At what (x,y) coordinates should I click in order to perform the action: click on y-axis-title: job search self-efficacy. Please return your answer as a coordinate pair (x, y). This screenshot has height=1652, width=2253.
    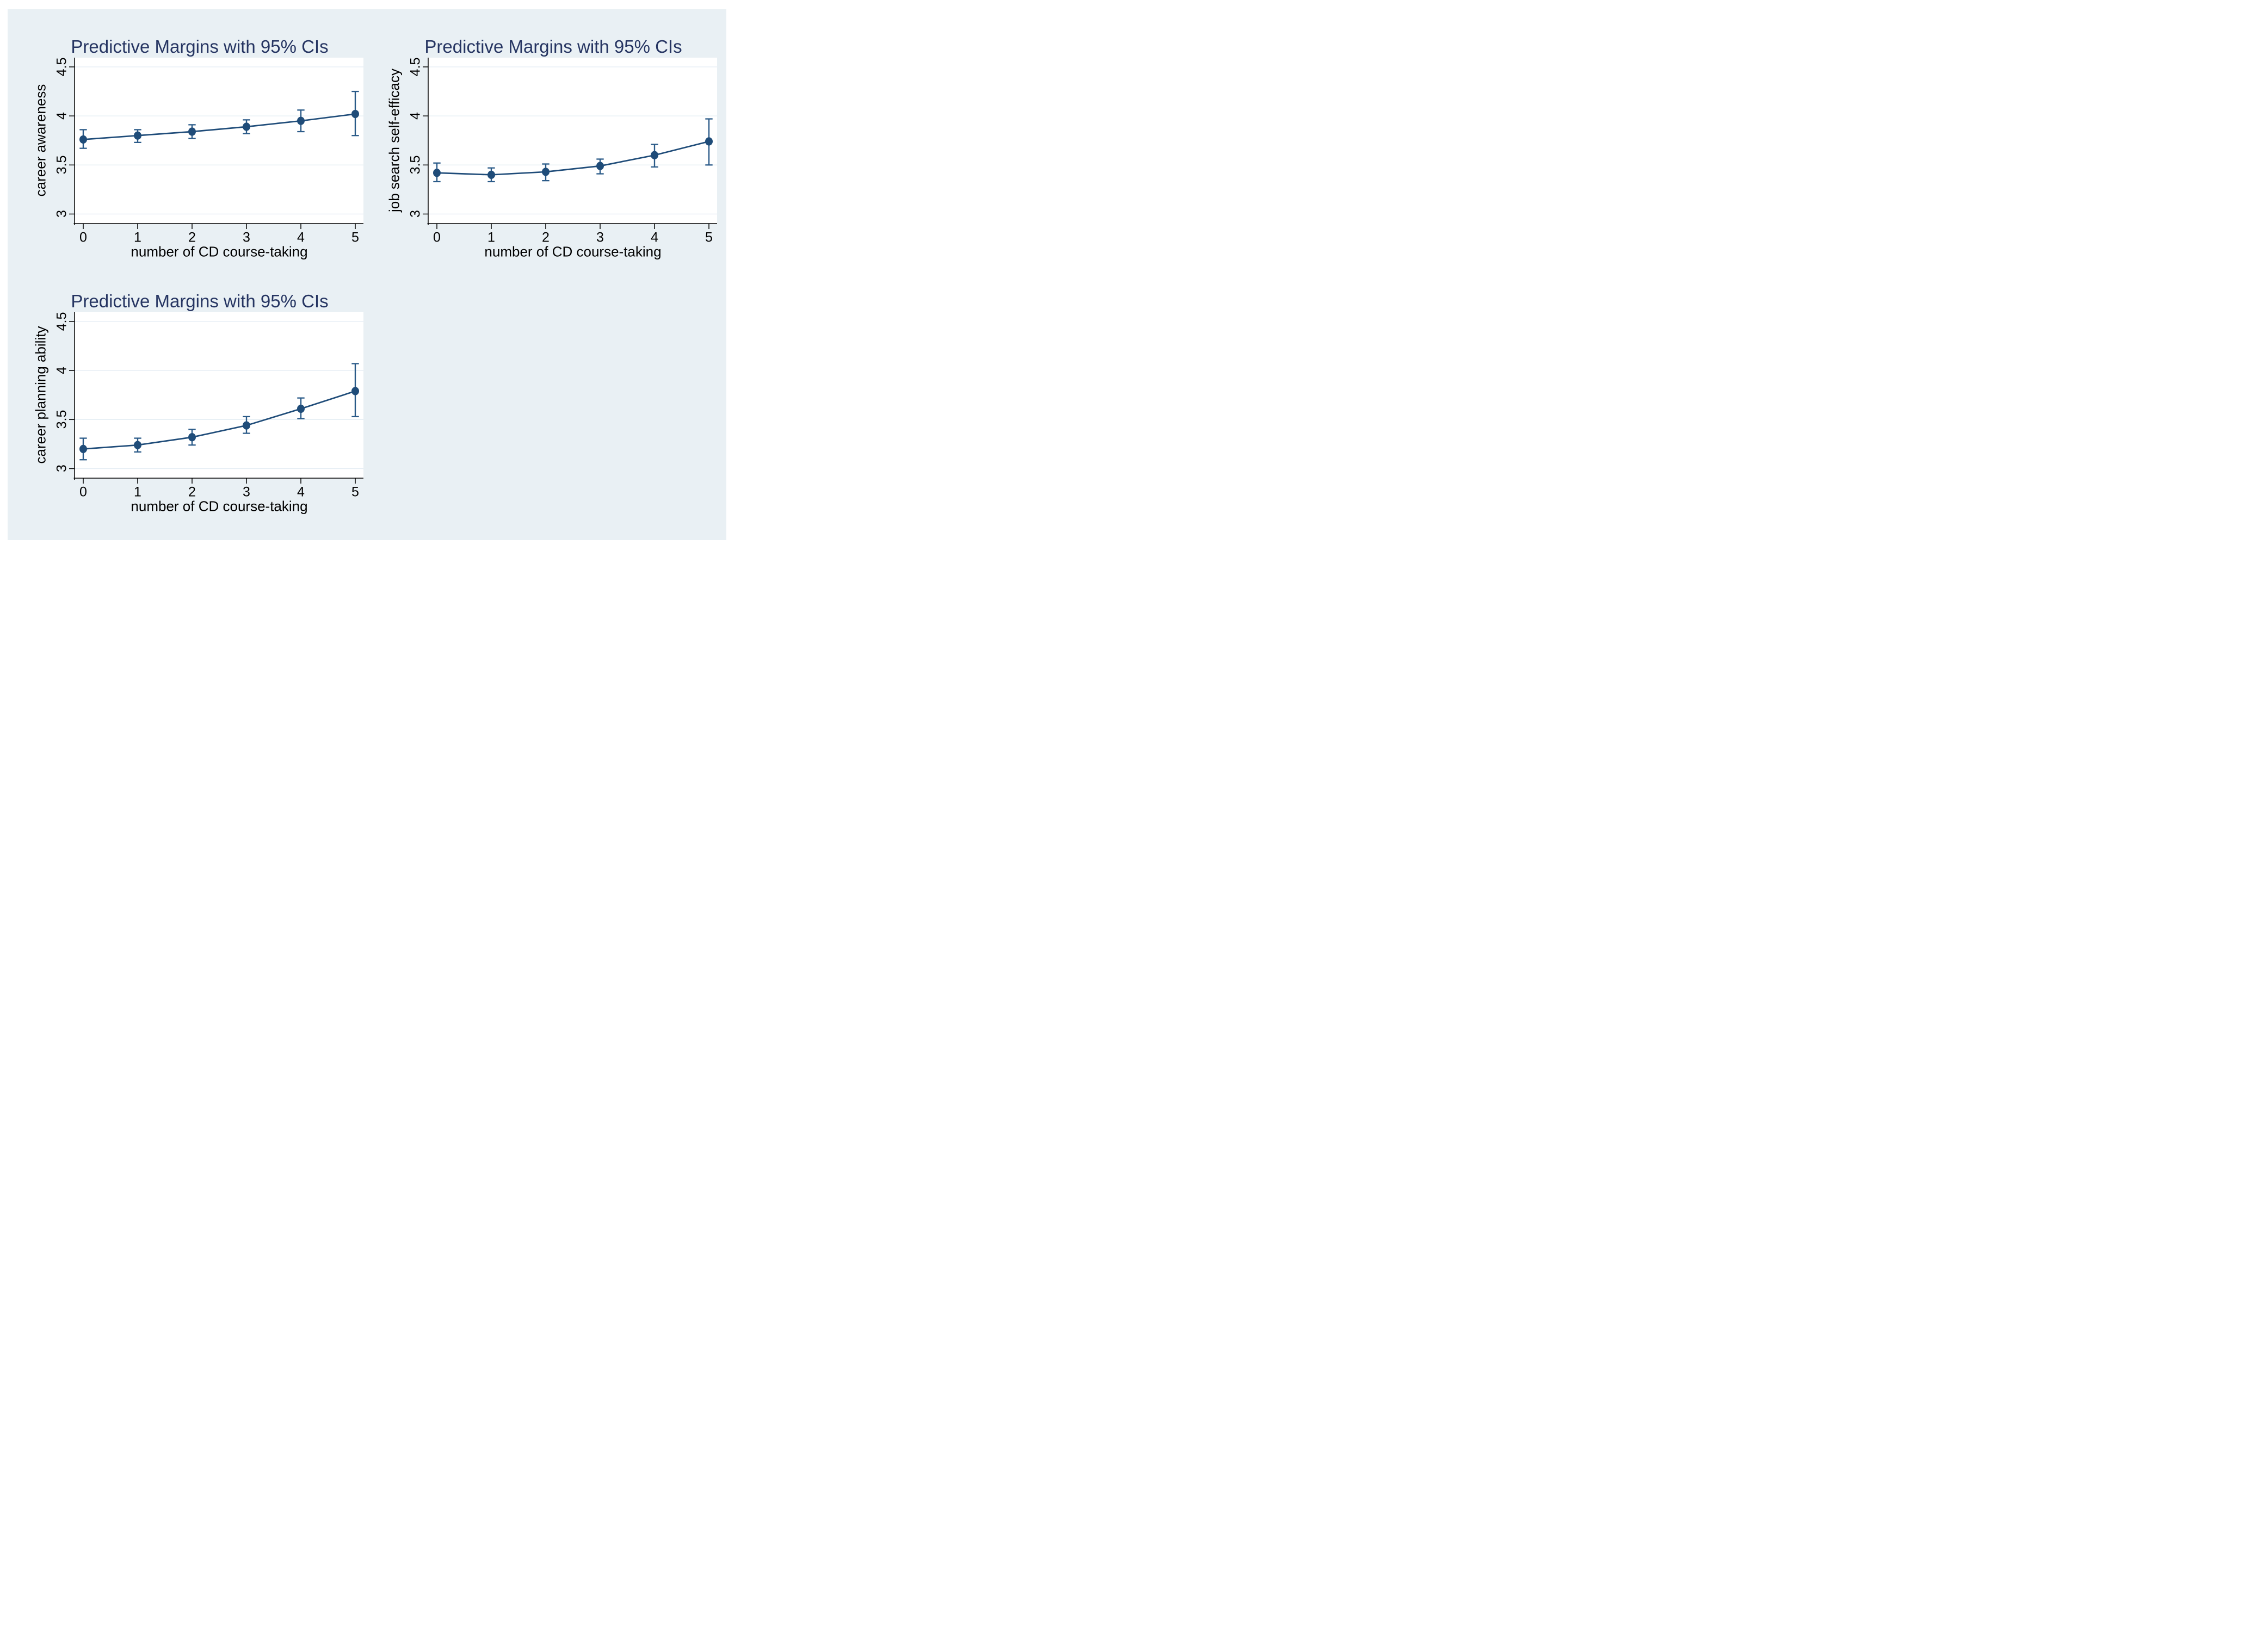
    Looking at the image, I should click on (395, 141).